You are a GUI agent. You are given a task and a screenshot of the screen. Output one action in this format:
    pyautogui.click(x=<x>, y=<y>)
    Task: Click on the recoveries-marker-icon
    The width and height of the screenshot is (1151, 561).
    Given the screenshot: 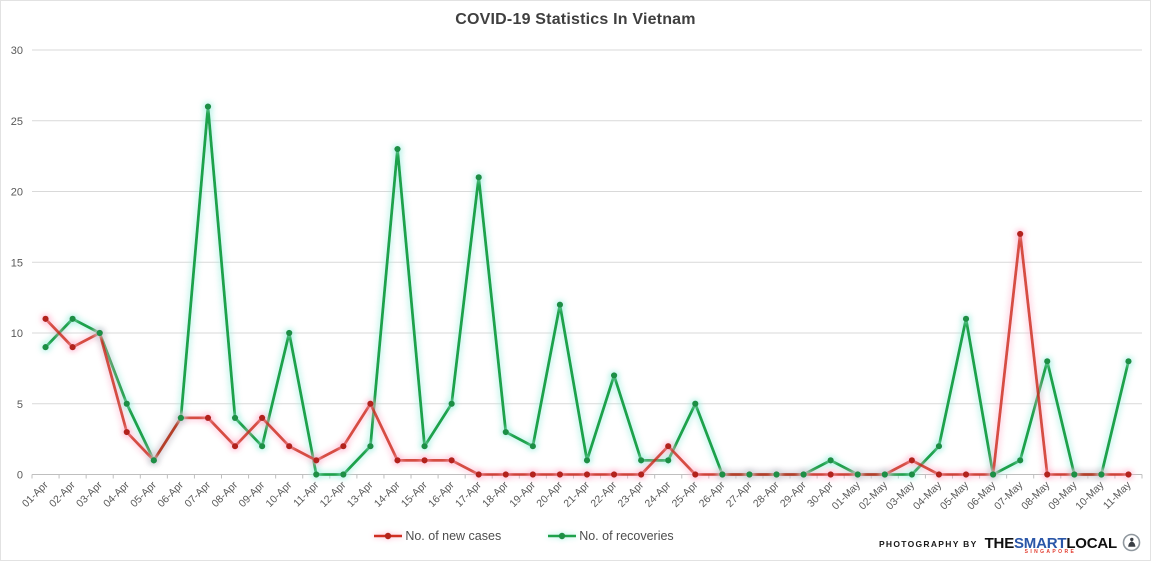 What is the action you would take?
    pyautogui.click(x=562, y=536)
    